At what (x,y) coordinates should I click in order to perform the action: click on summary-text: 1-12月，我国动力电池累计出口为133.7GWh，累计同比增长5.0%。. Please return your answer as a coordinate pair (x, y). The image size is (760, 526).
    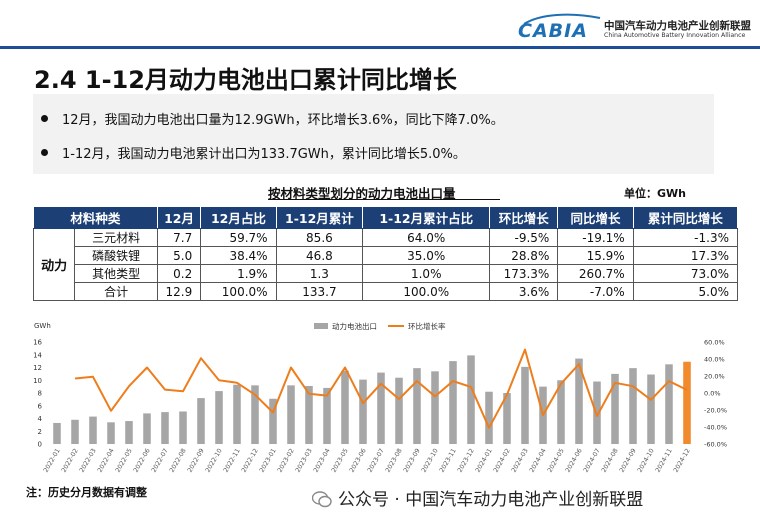
    Looking at the image, I should click on (264, 154).